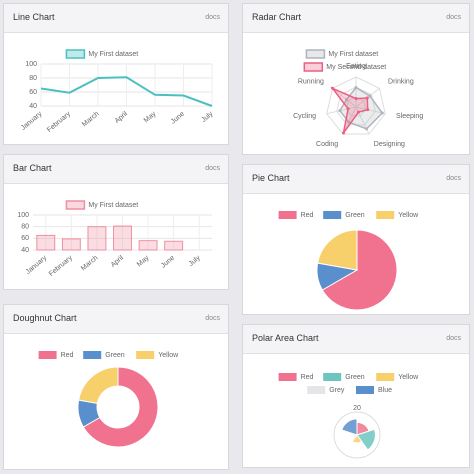 This screenshot has height=474, width=474. What do you see at coordinates (168, 262) in the screenshot?
I see `x-tick-label: June` at bounding box center [168, 262].